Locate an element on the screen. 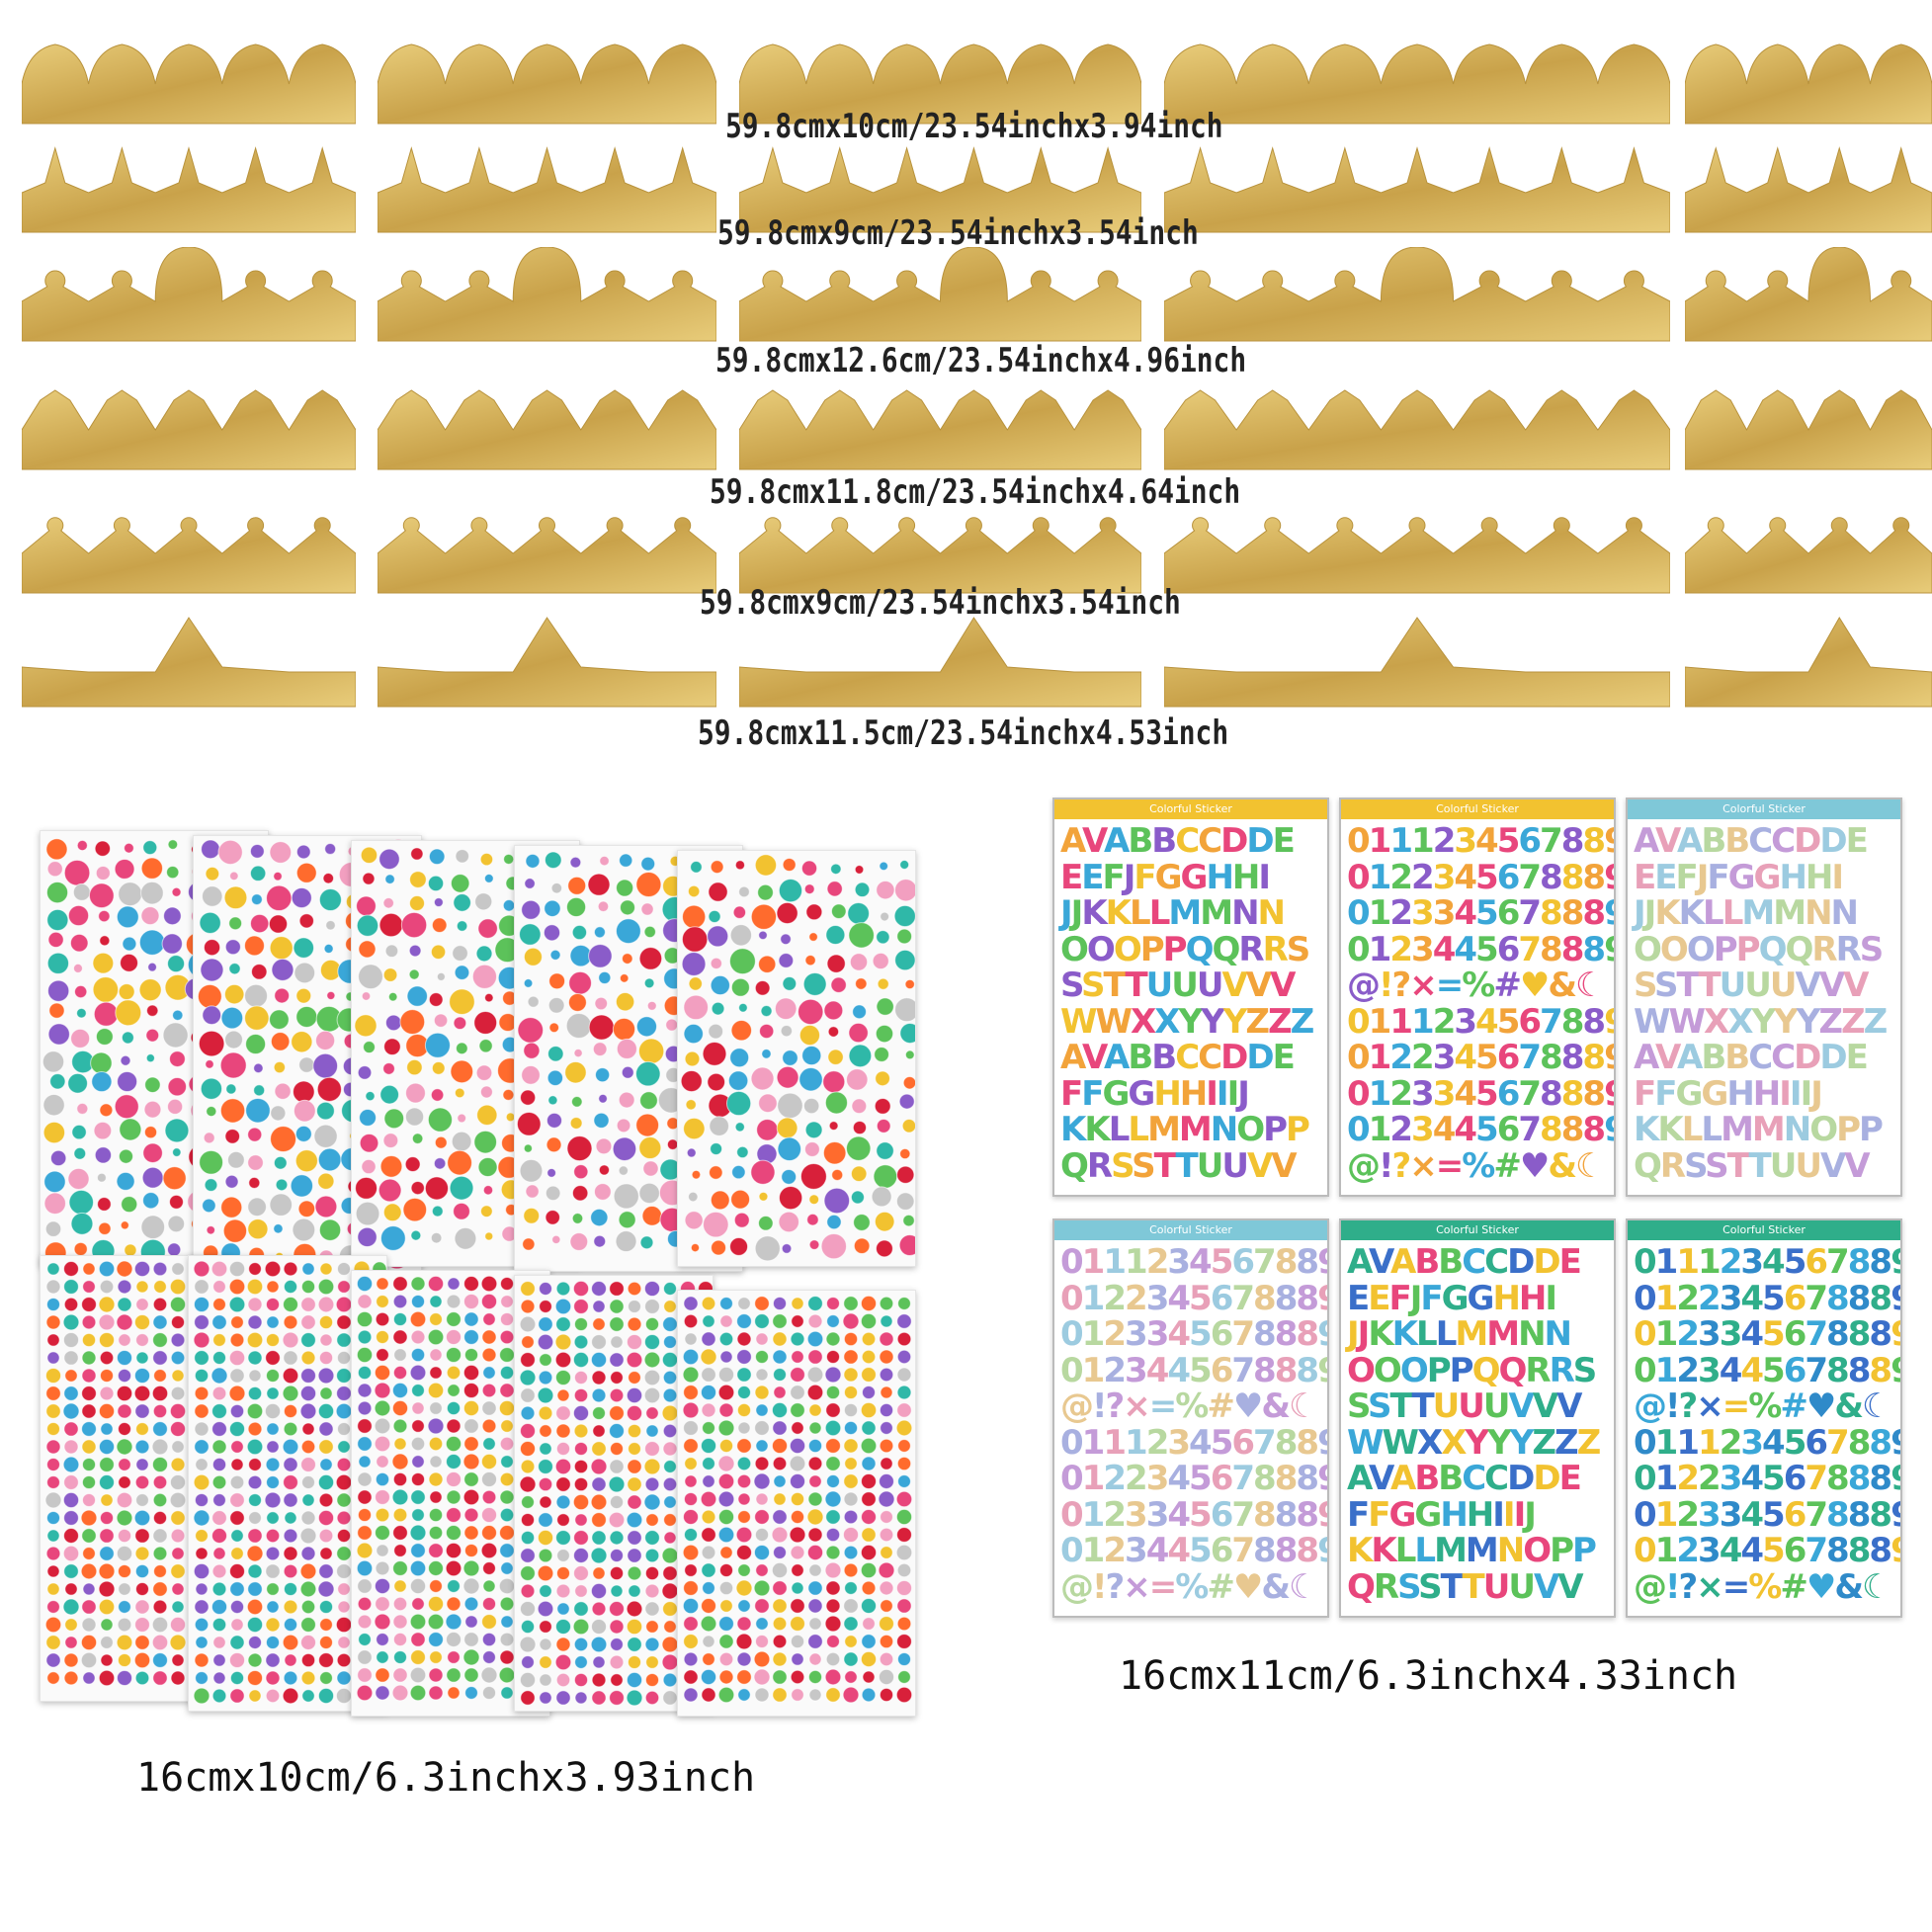 This screenshot has width=1932, height=1932. gem-sheet-size-caption: 16cmx10cm/6.3inchx3.93inch is located at coordinates (446, 1778).